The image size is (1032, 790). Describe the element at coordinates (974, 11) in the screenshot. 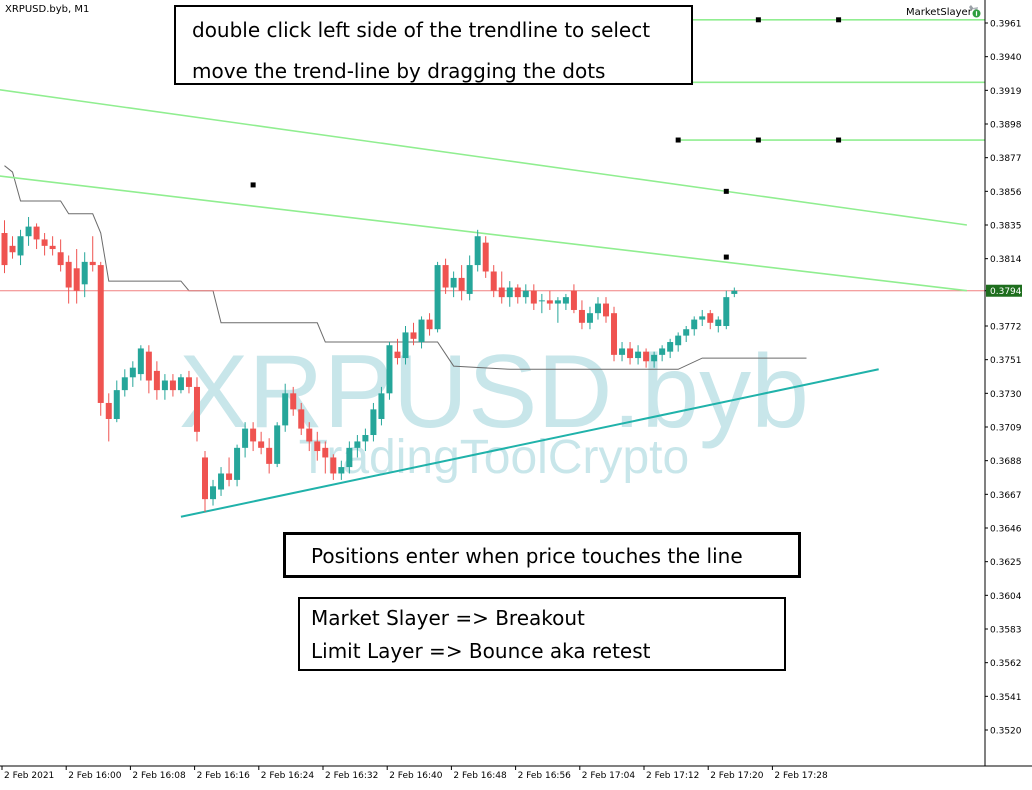

I see `expert-advisor-icon` at that location.